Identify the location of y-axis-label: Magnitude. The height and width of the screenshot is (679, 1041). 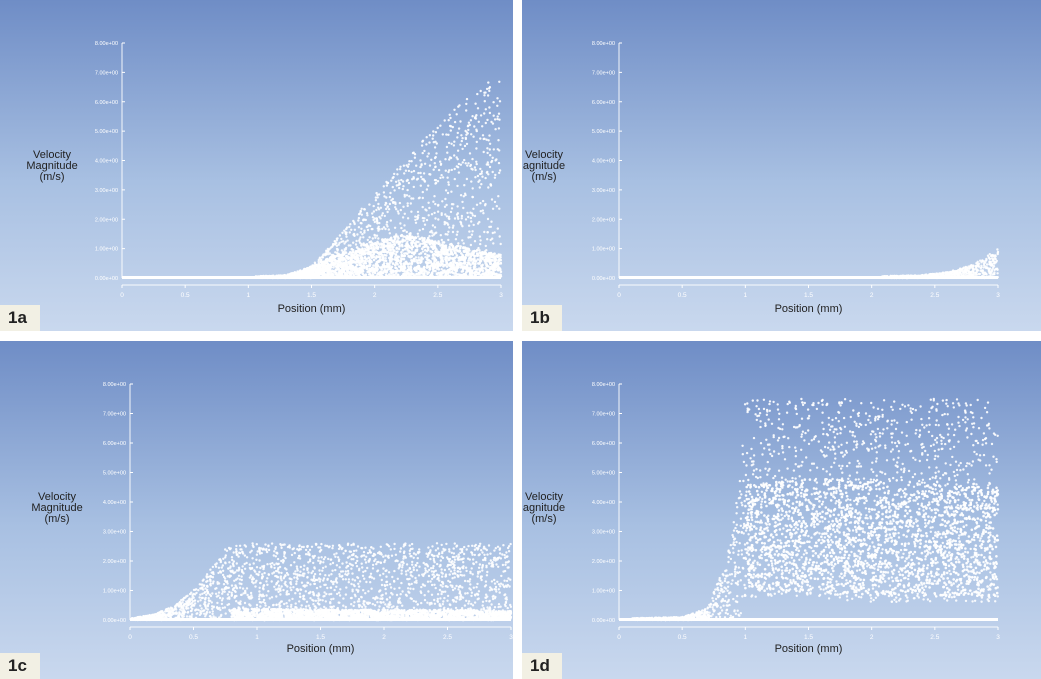
(56, 508).